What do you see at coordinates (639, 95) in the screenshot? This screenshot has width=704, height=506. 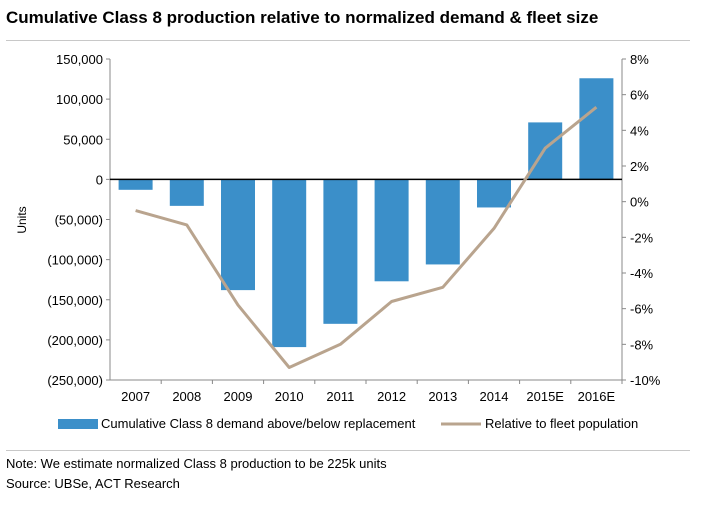 I see `y2-tick-label: 6%` at bounding box center [639, 95].